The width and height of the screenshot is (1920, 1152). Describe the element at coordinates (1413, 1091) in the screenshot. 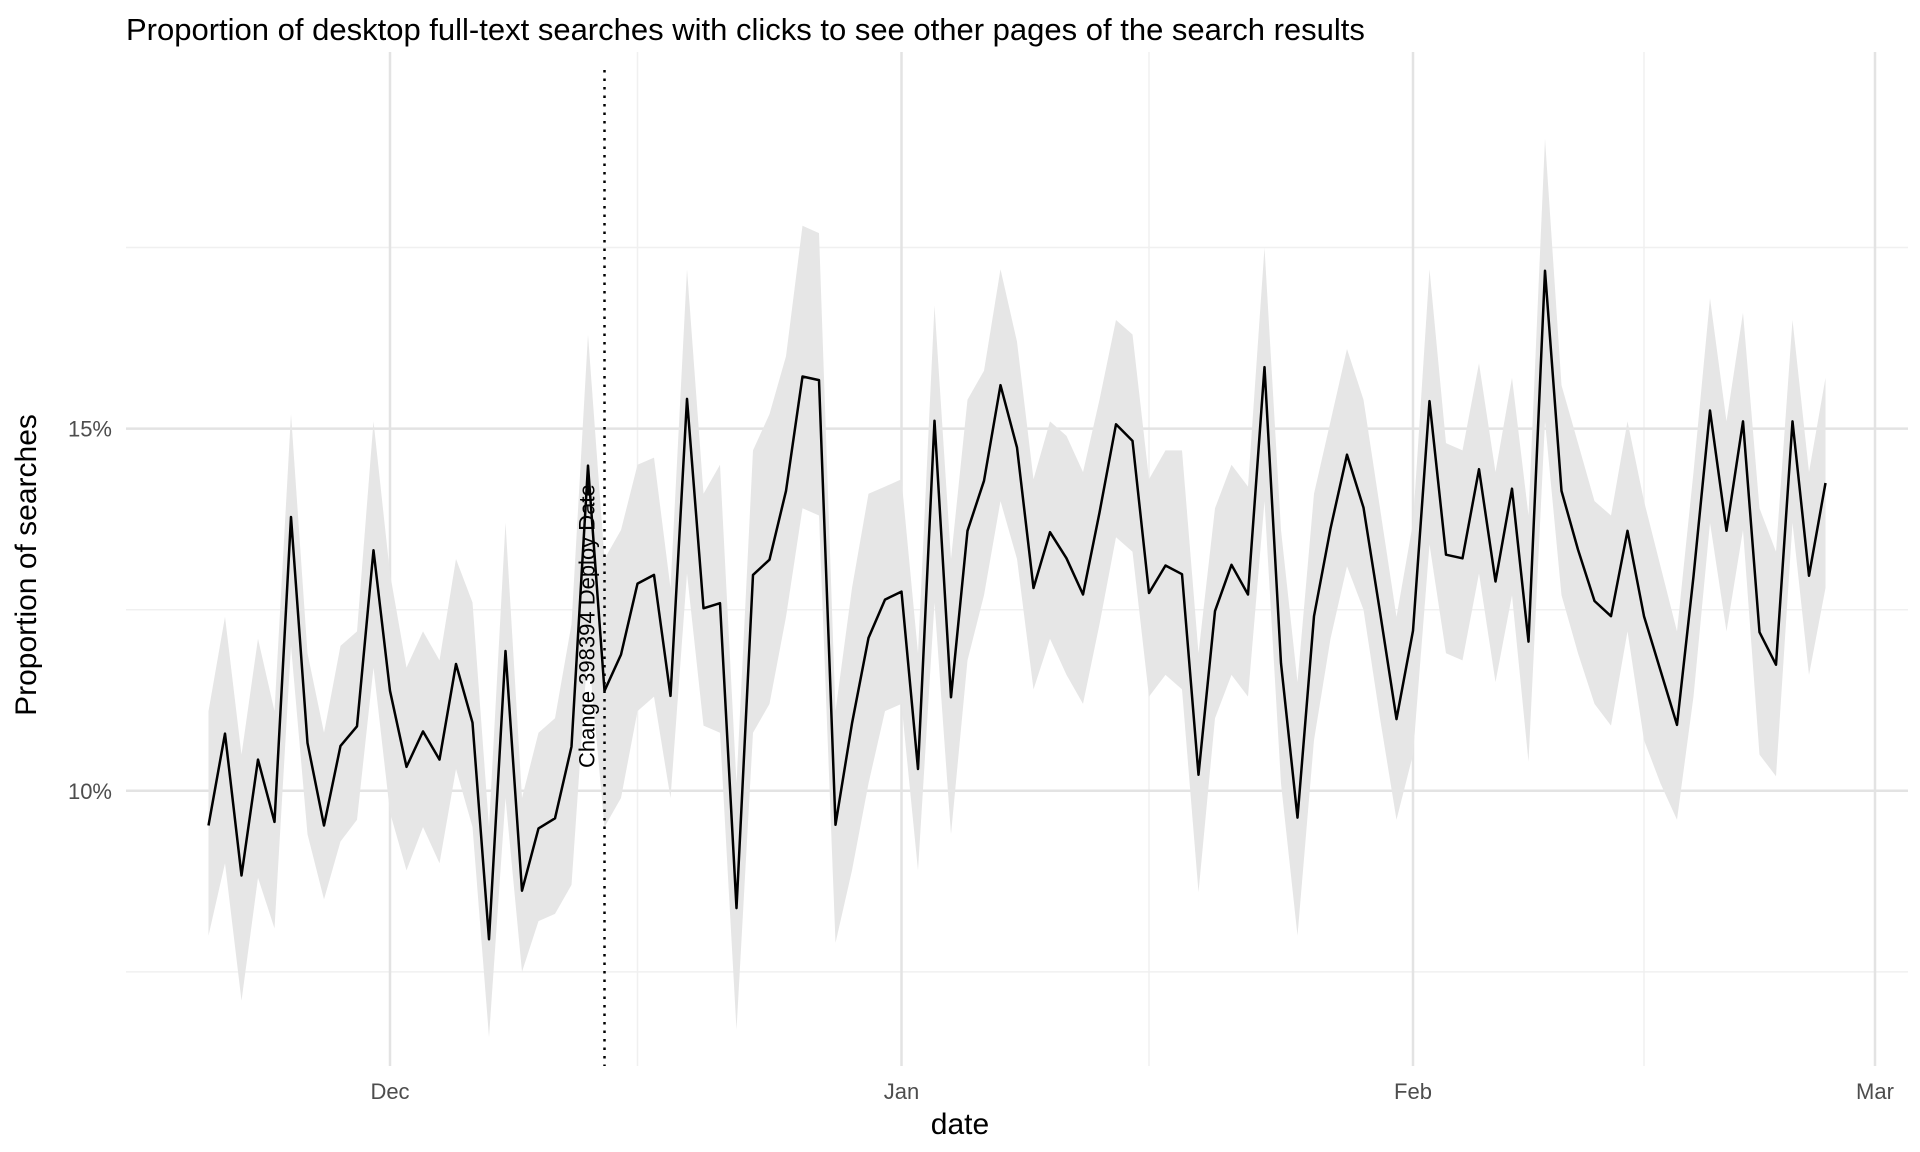

I see `x-tick-label: Feb` at that location.